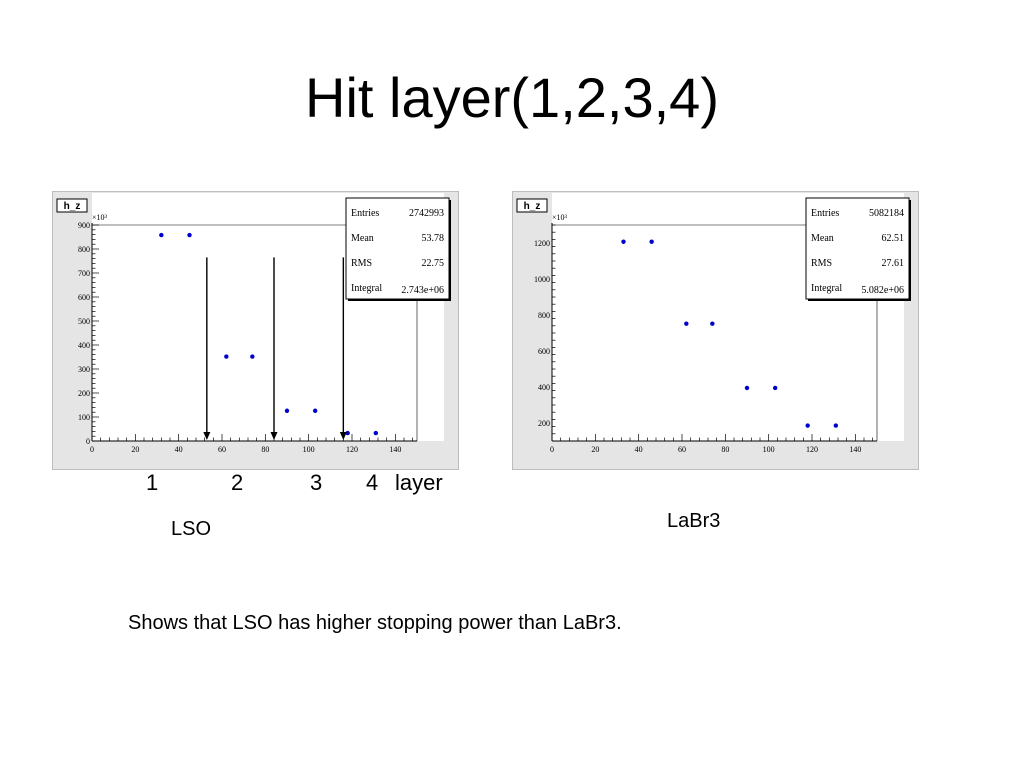 This screenshot has height=768, width=1024. I want to click on lso-stat-value: 2.743e+06, so click(422, 290).